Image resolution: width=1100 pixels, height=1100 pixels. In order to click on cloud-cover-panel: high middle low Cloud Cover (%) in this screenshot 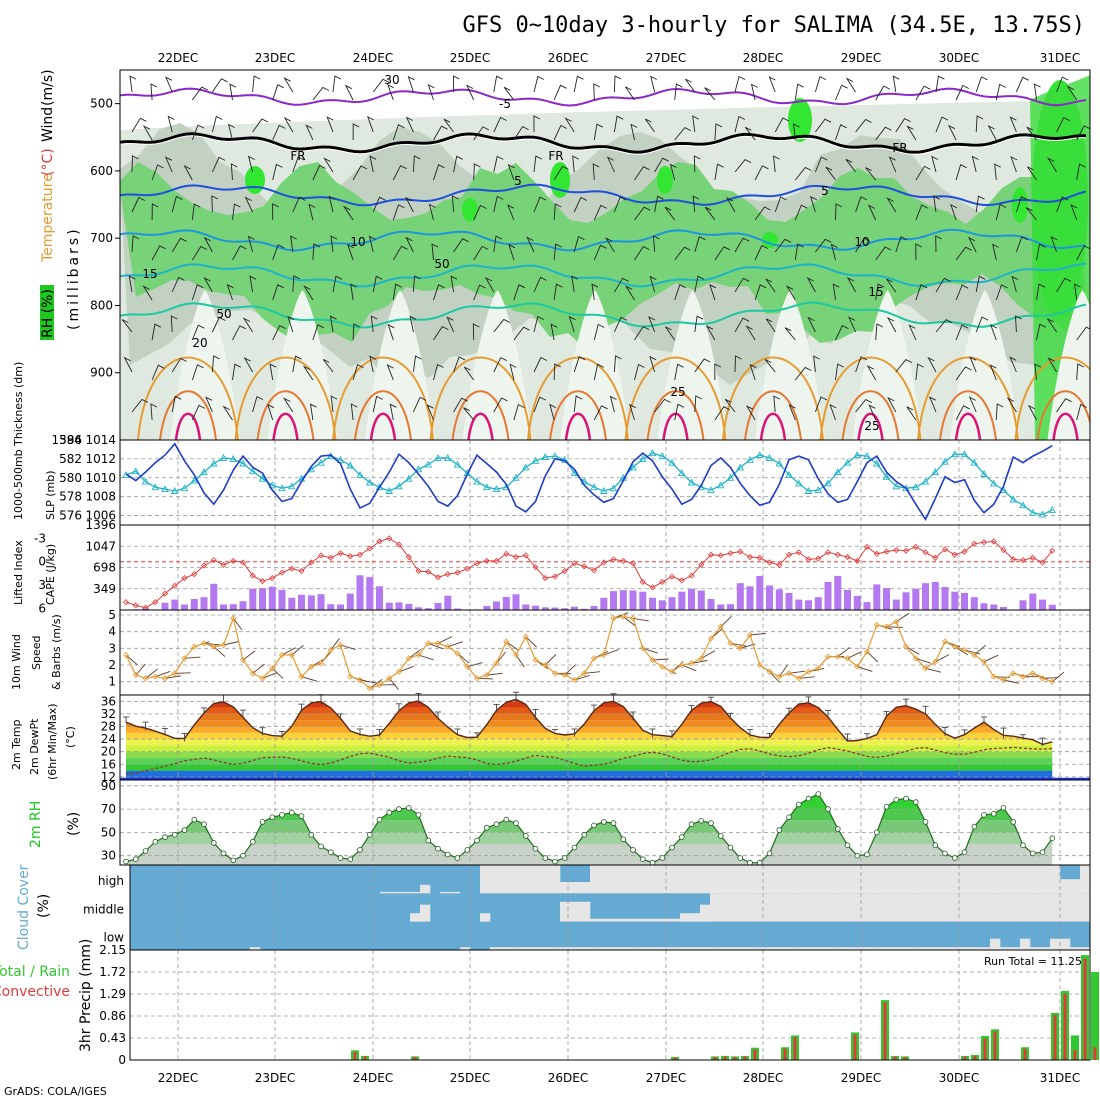, I will do `click(553, 907)`.